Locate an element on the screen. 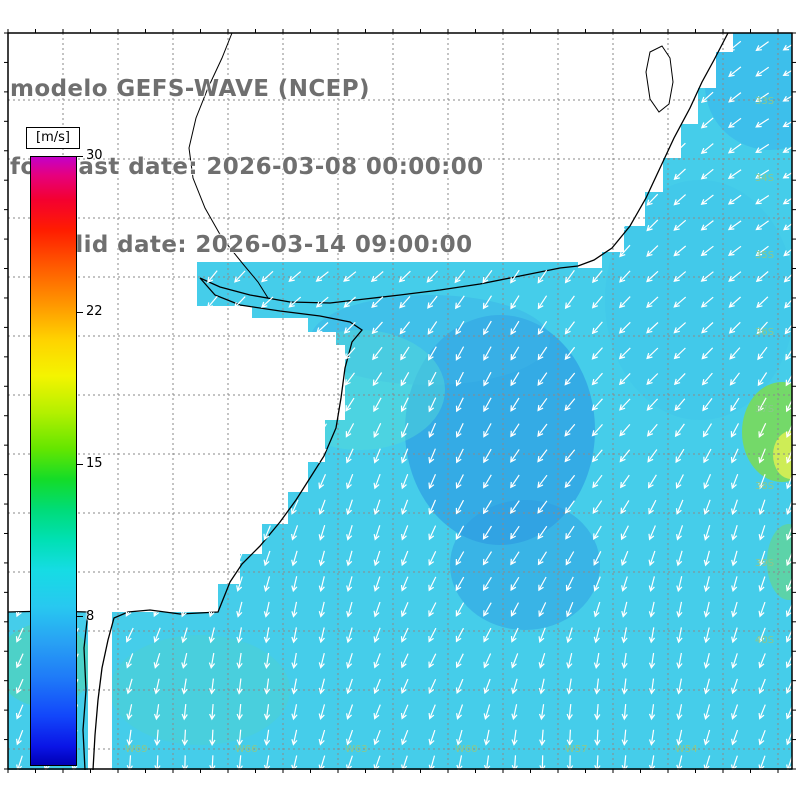 This screenshot has height=800, width=800. latitude-label: 39S is located at coordinates (764, 563).